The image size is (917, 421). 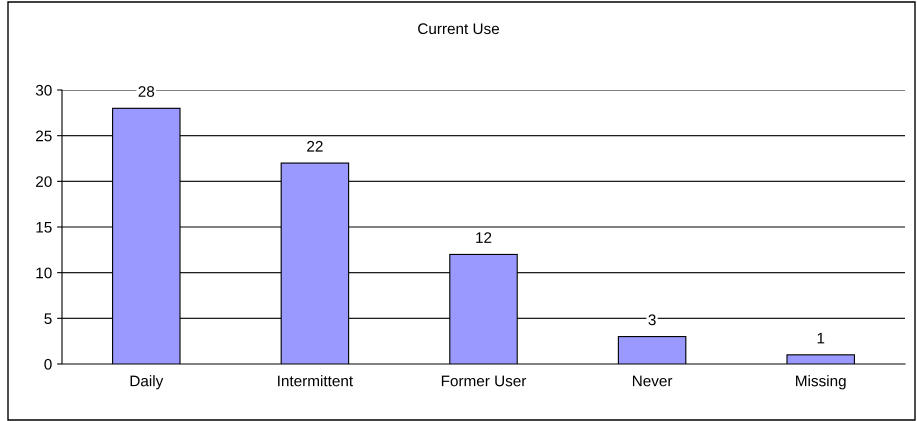 I want to click on data-label: 12, so click(x=484, y=237).